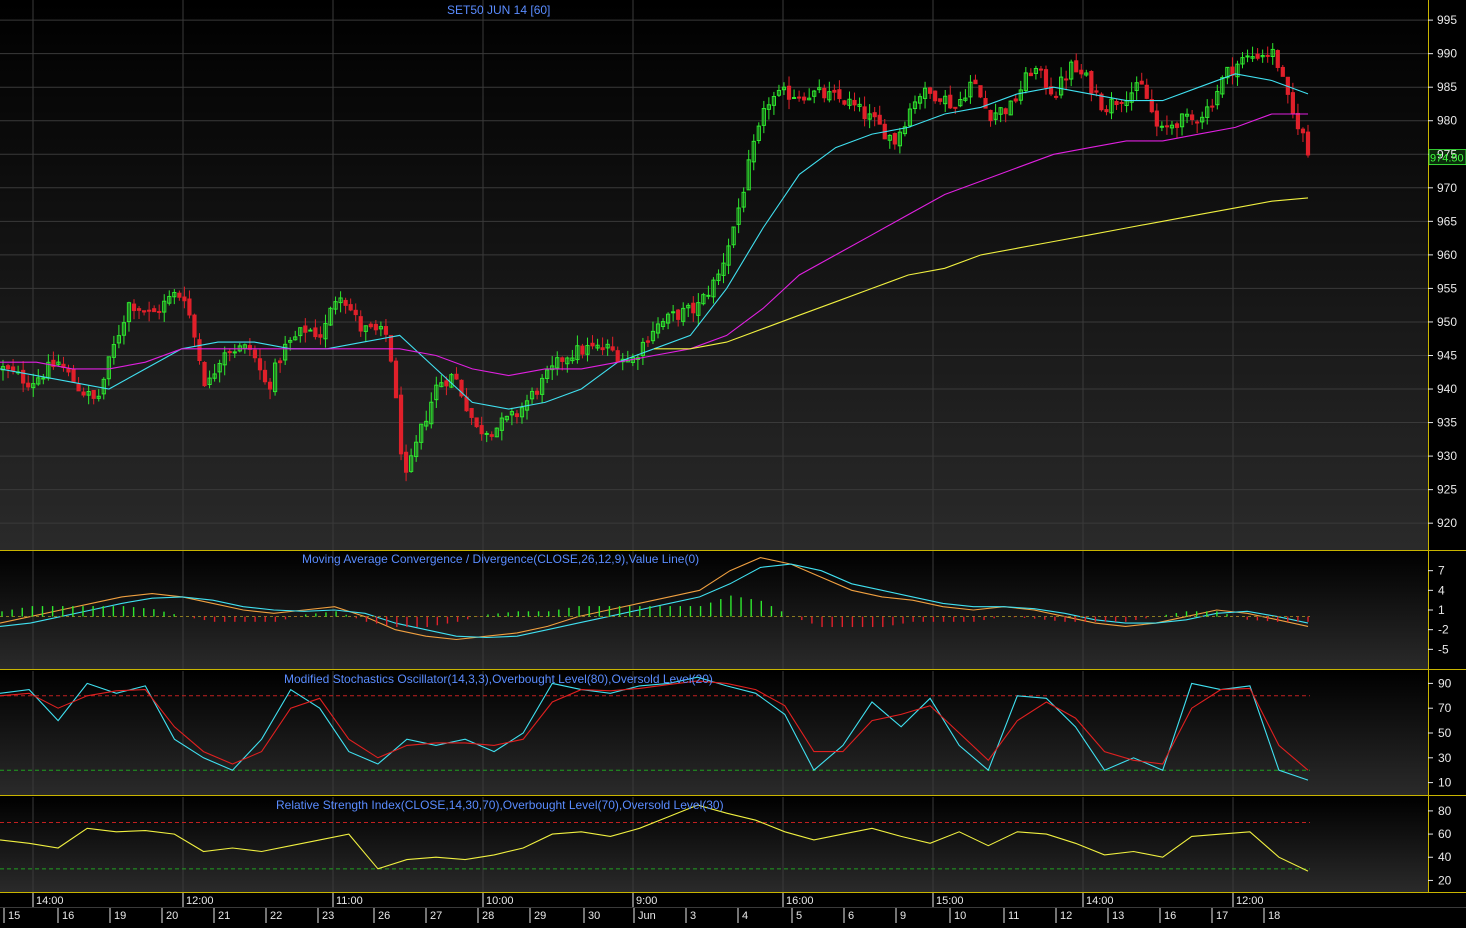 This screenshot has width=1466, height=928. What do you see at coordinates (1443, 649) in the screenshot?
I see `indicator-tick-label: -5` at bounding box center [1443, 649].